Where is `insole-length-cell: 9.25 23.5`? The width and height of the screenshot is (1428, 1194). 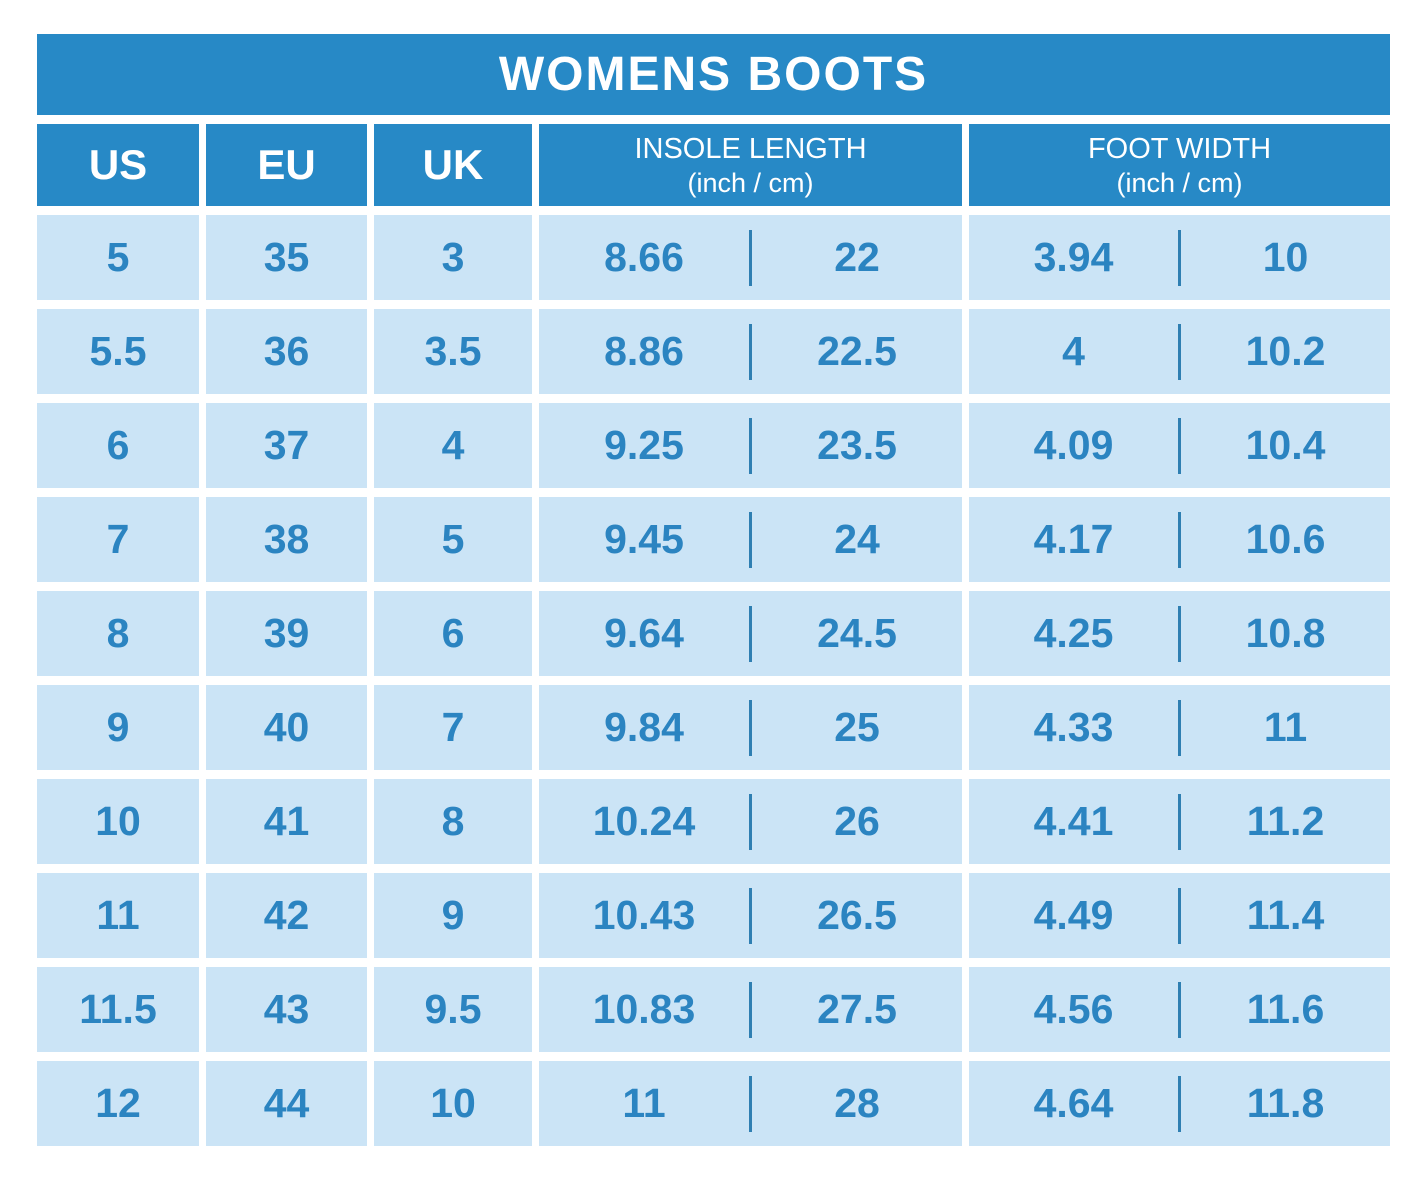 insole-length-cell: 9.25 23.5 is located at coordinates (750, 445).